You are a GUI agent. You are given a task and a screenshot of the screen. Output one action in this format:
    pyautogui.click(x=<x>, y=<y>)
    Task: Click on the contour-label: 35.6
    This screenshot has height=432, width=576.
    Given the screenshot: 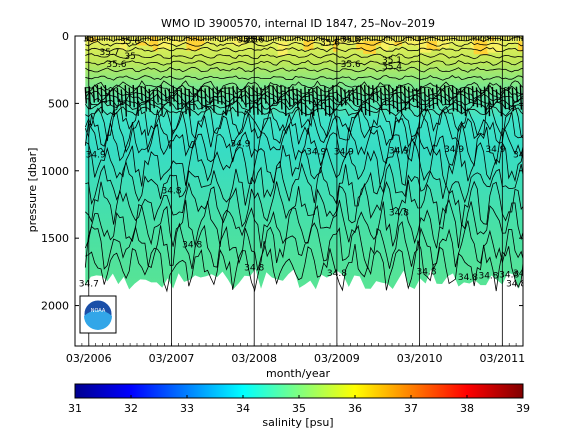 What is the action you would take?
    pyautogui.click(x=116, y=65)
    